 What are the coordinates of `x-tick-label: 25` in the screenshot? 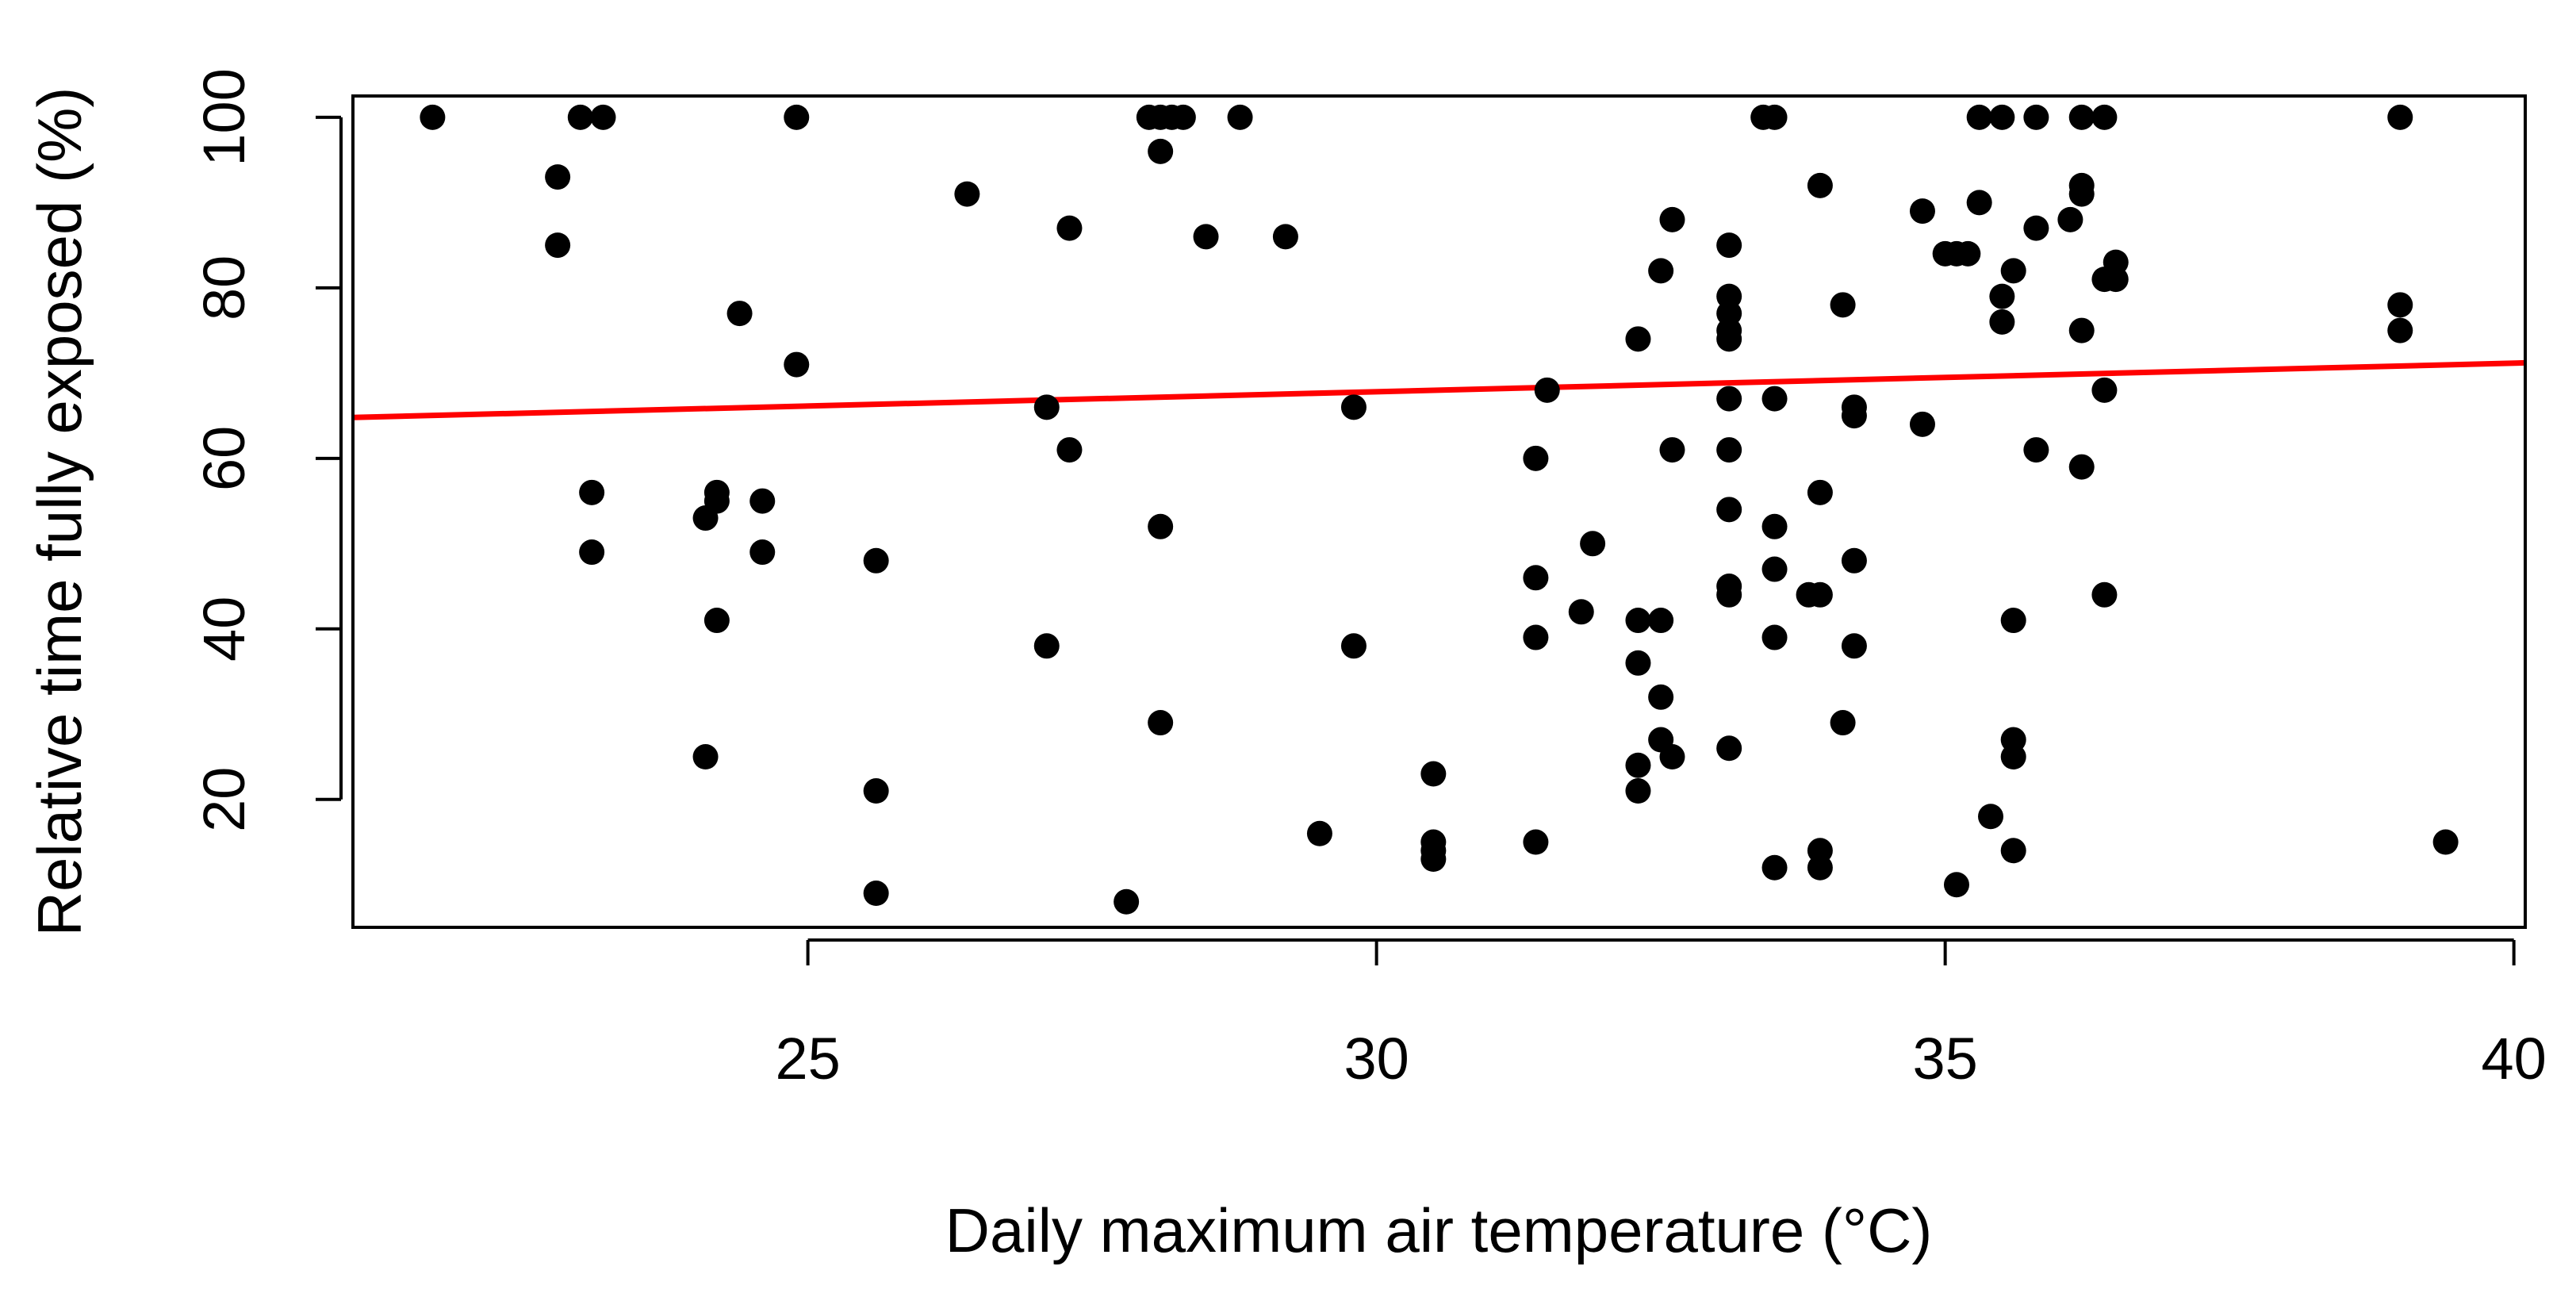 It's located at (807, 1059).